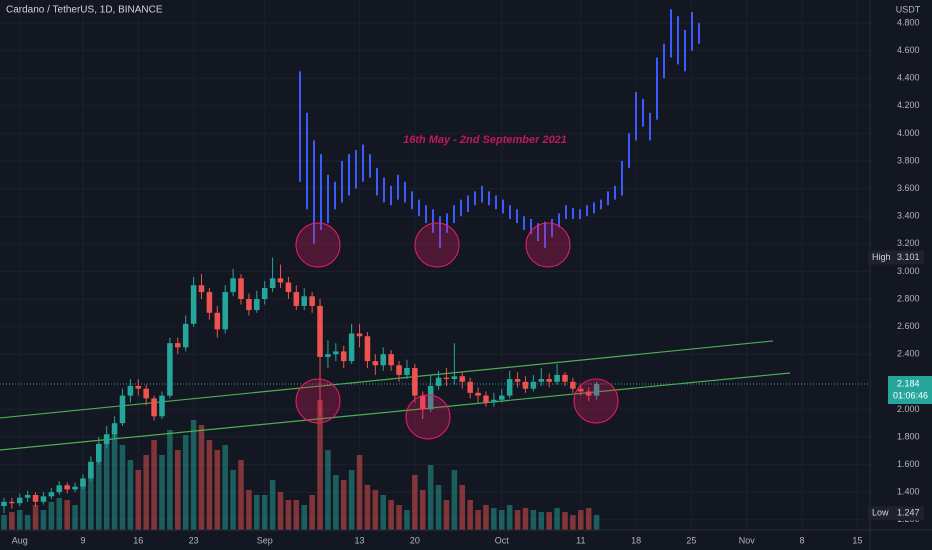  What do you see at coordinates (908, 188) in the screenshot?
I see `y-tick-label: 3.600` at bounding box center [908, 188].